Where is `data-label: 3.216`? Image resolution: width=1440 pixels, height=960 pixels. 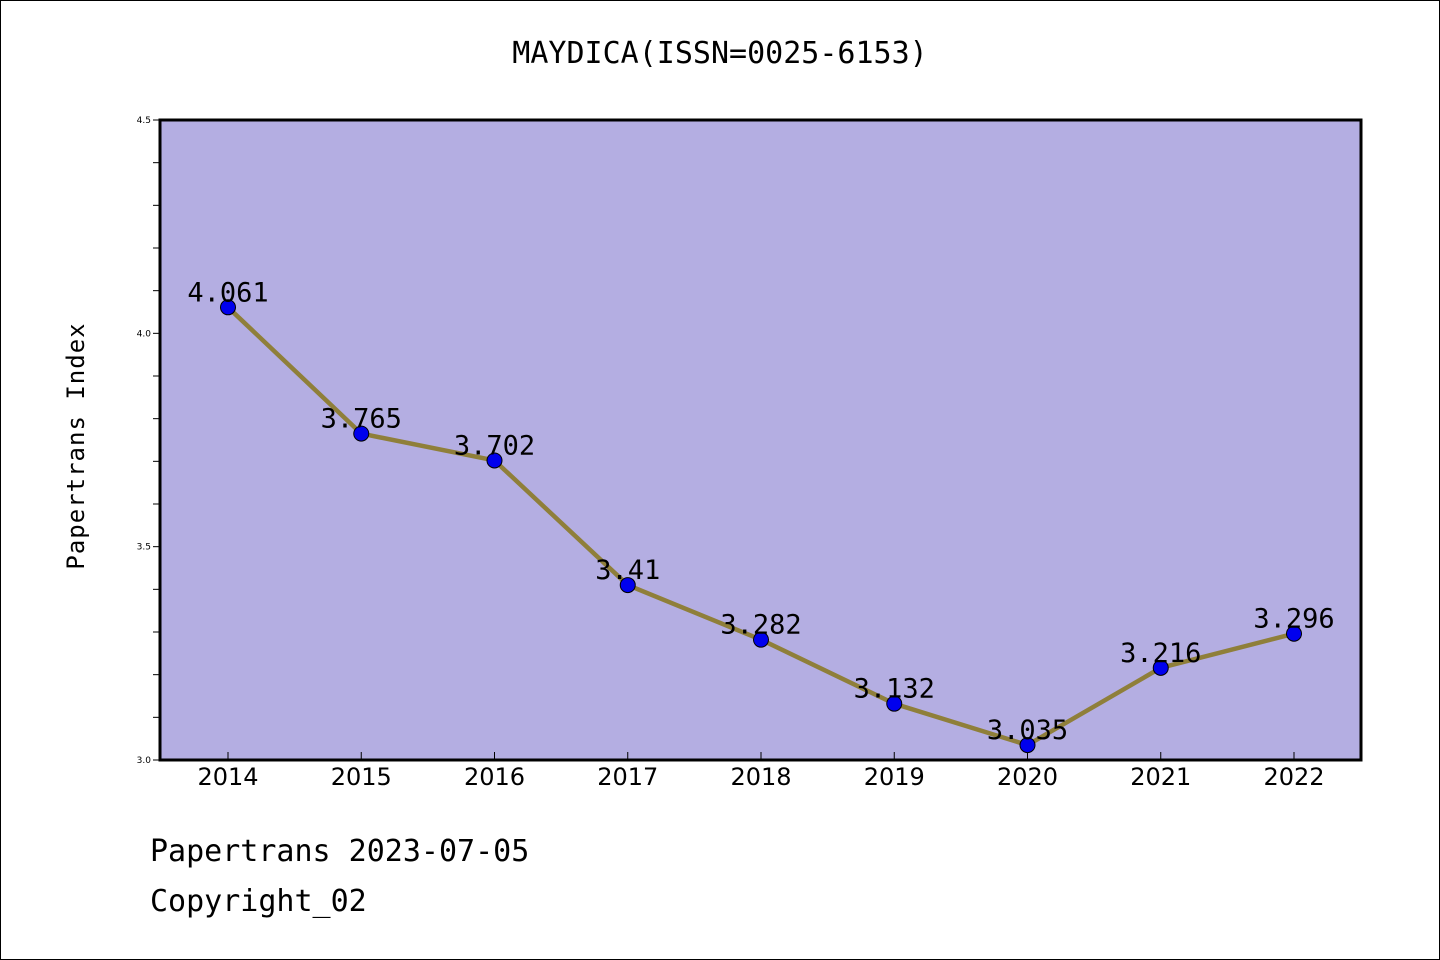
data-label: 3.216 is located at coordinates (1160, 653).